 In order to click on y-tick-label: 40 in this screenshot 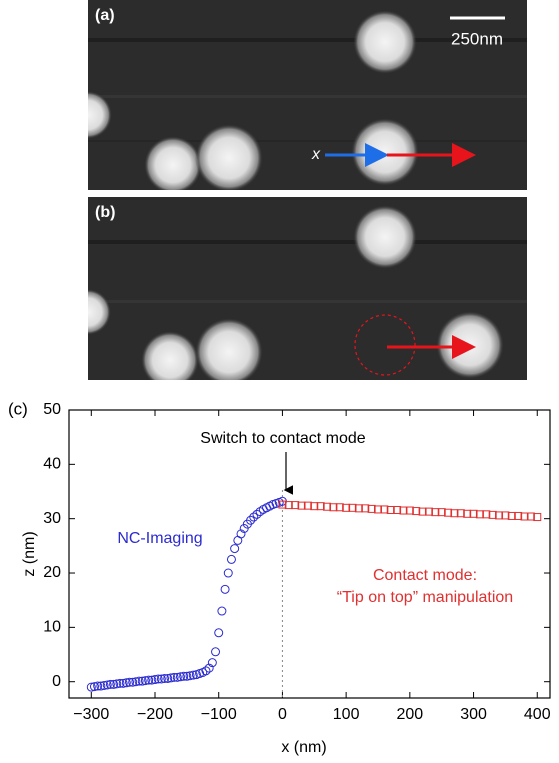, I will do `click(52, 464)`.